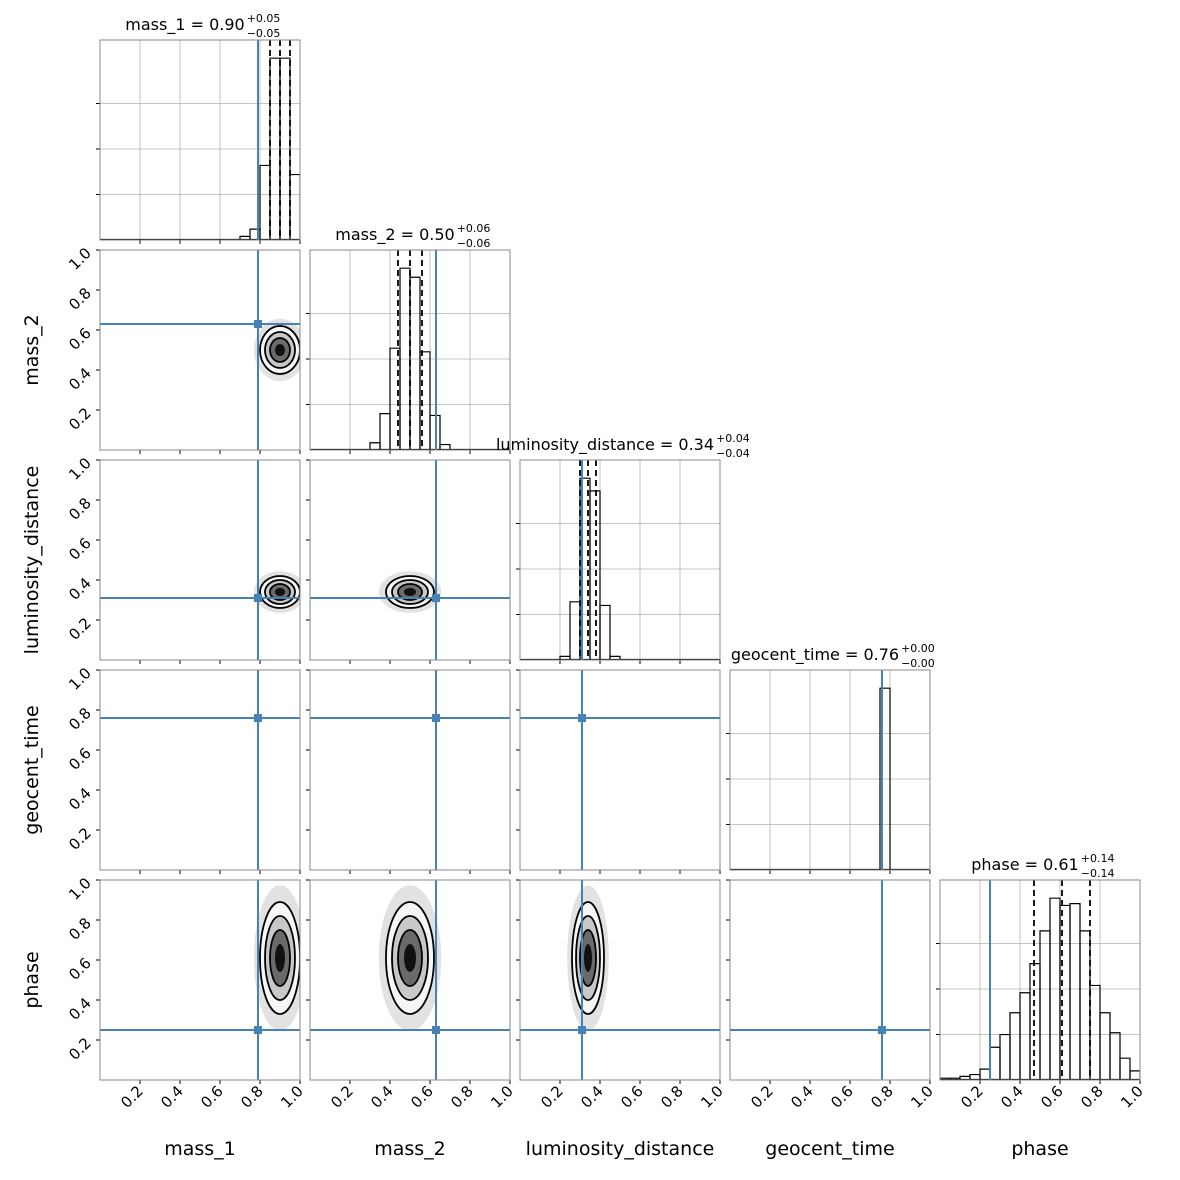  What do you see at coordinates (264, 33) in the screenshot?
I see `title-lower: −0.05` at bounding box center [264, 33].